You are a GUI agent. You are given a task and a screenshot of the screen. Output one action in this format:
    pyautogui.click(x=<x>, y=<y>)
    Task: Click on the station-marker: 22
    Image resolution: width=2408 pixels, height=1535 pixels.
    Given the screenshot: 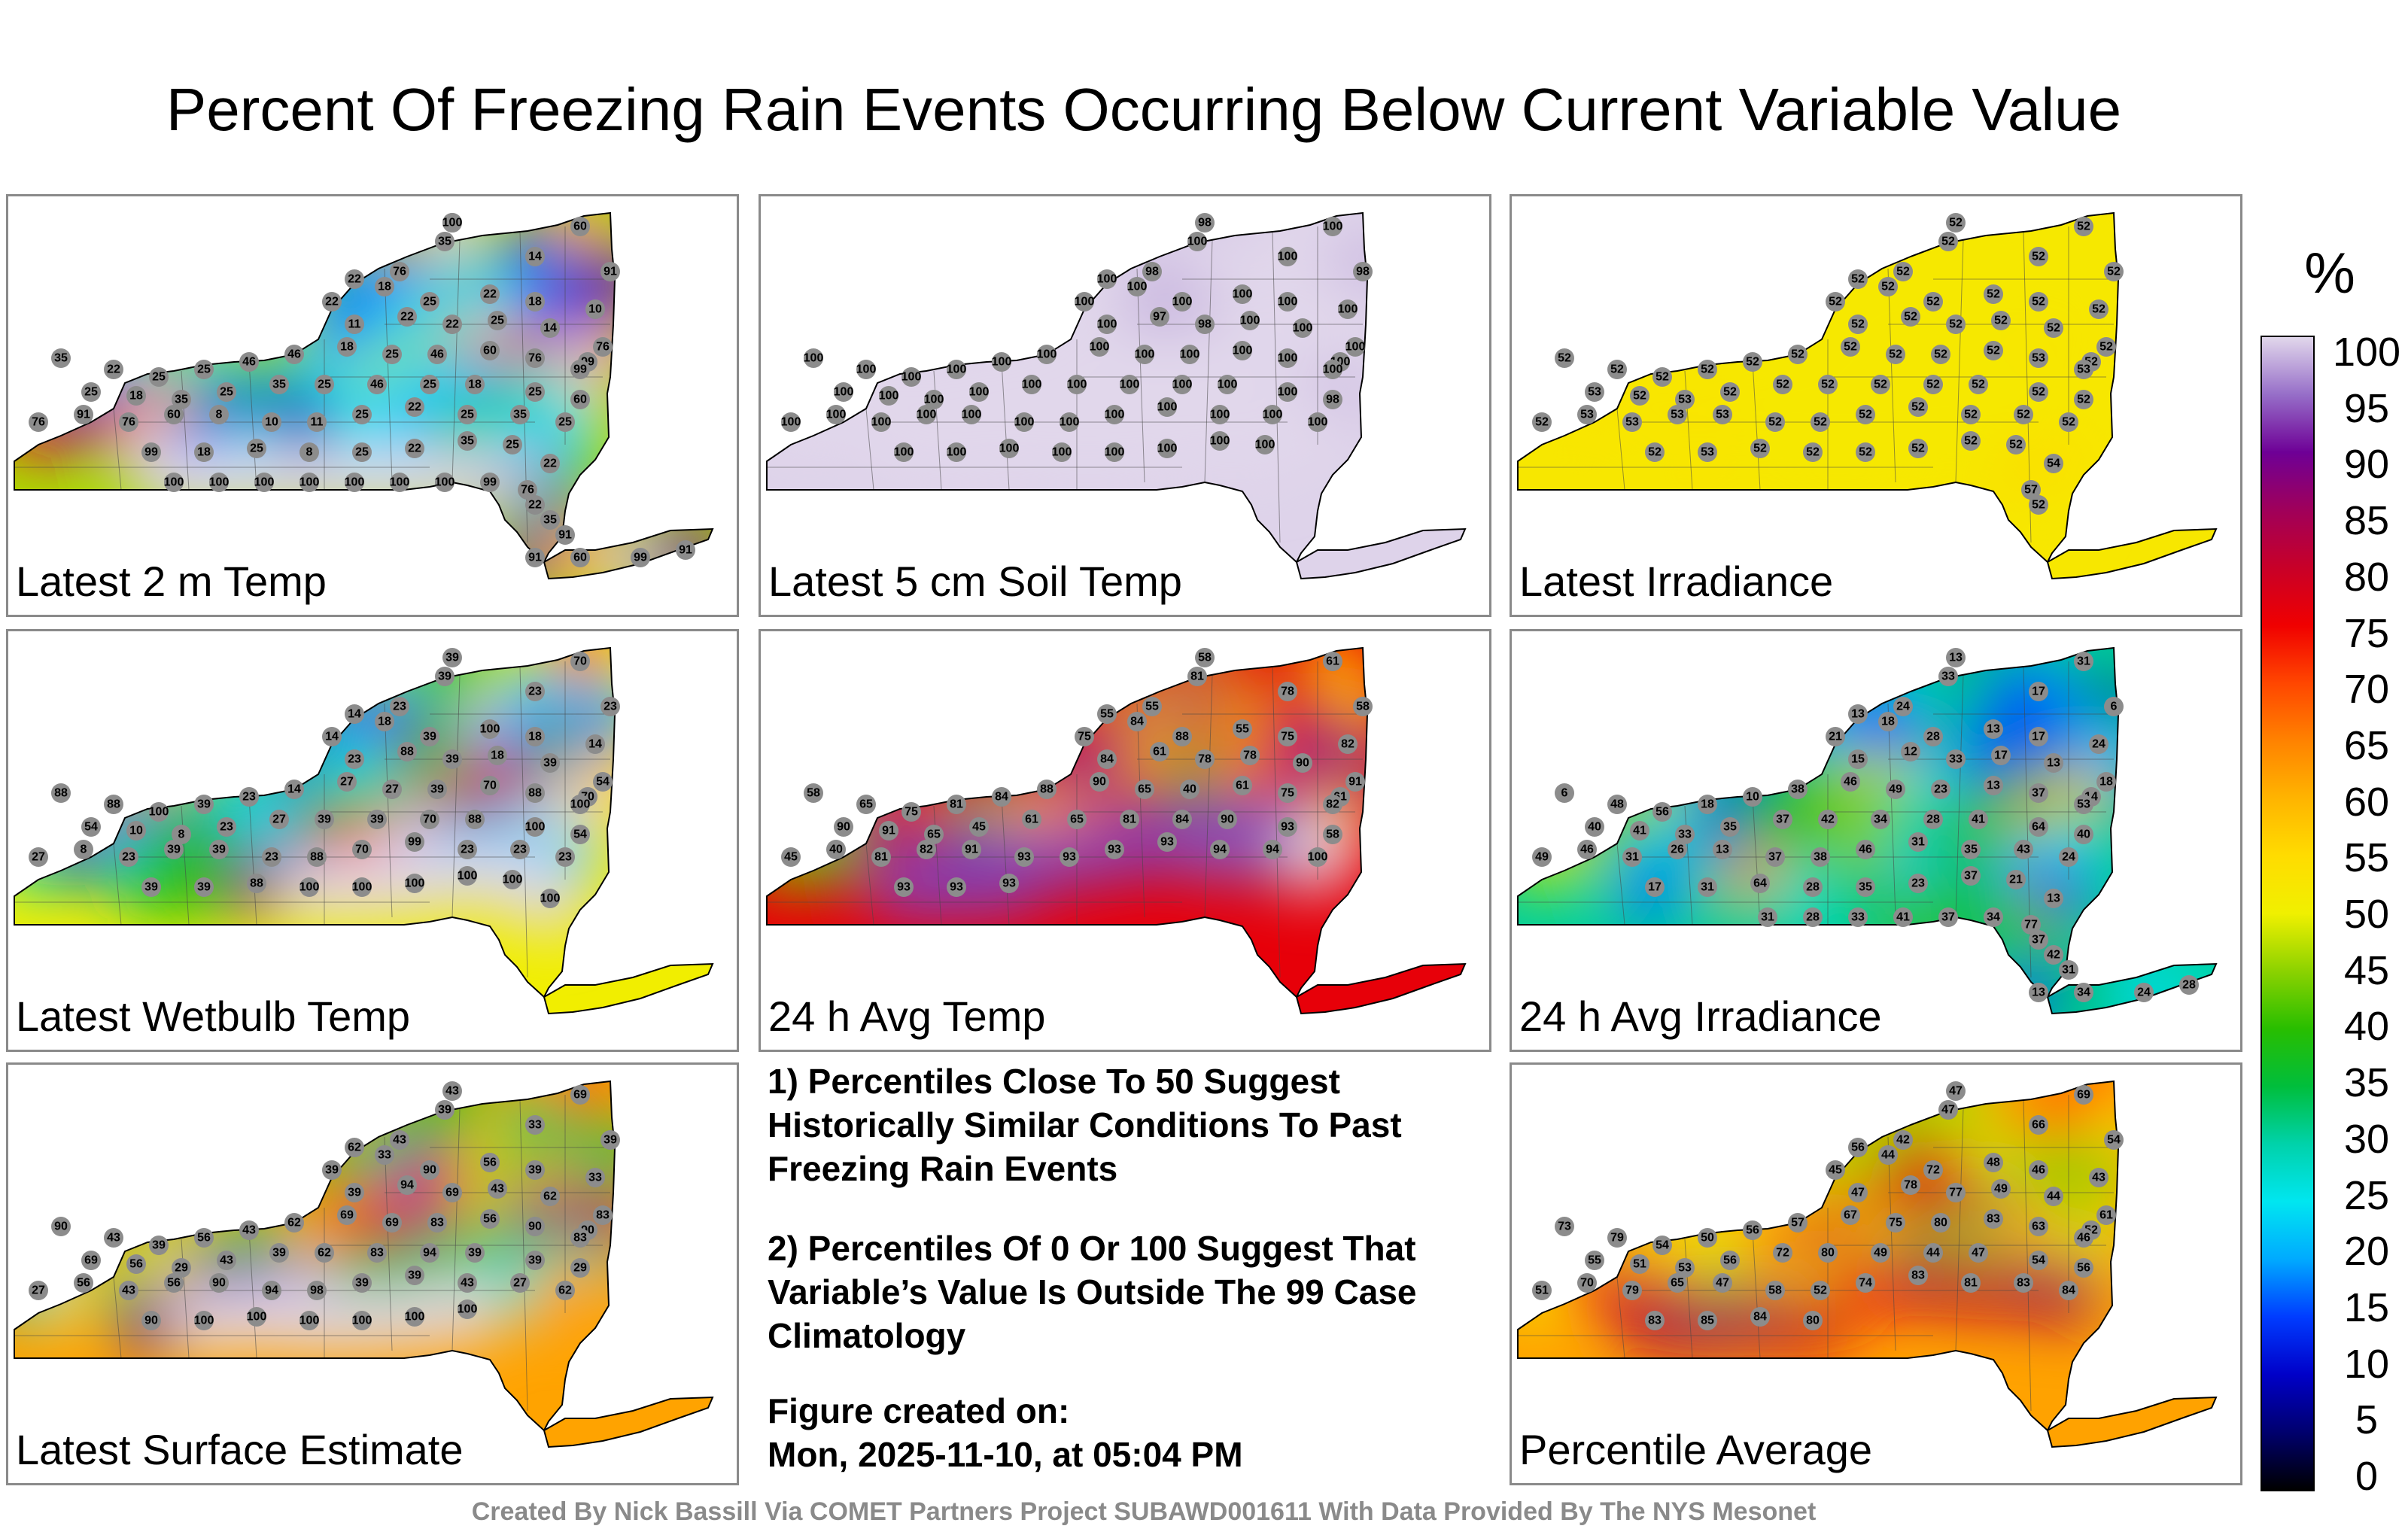 What is the action you would take?
    pyautogui.click(x=414, y=448)
    